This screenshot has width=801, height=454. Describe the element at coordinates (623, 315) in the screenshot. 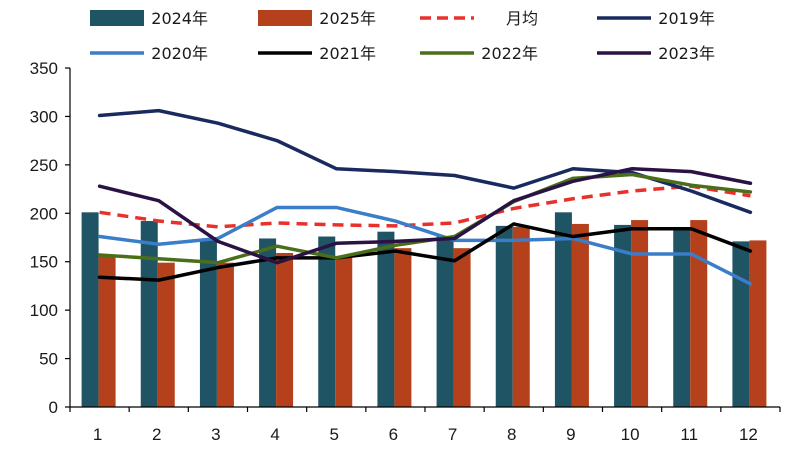

I see `bar-2024年-10` at that location.